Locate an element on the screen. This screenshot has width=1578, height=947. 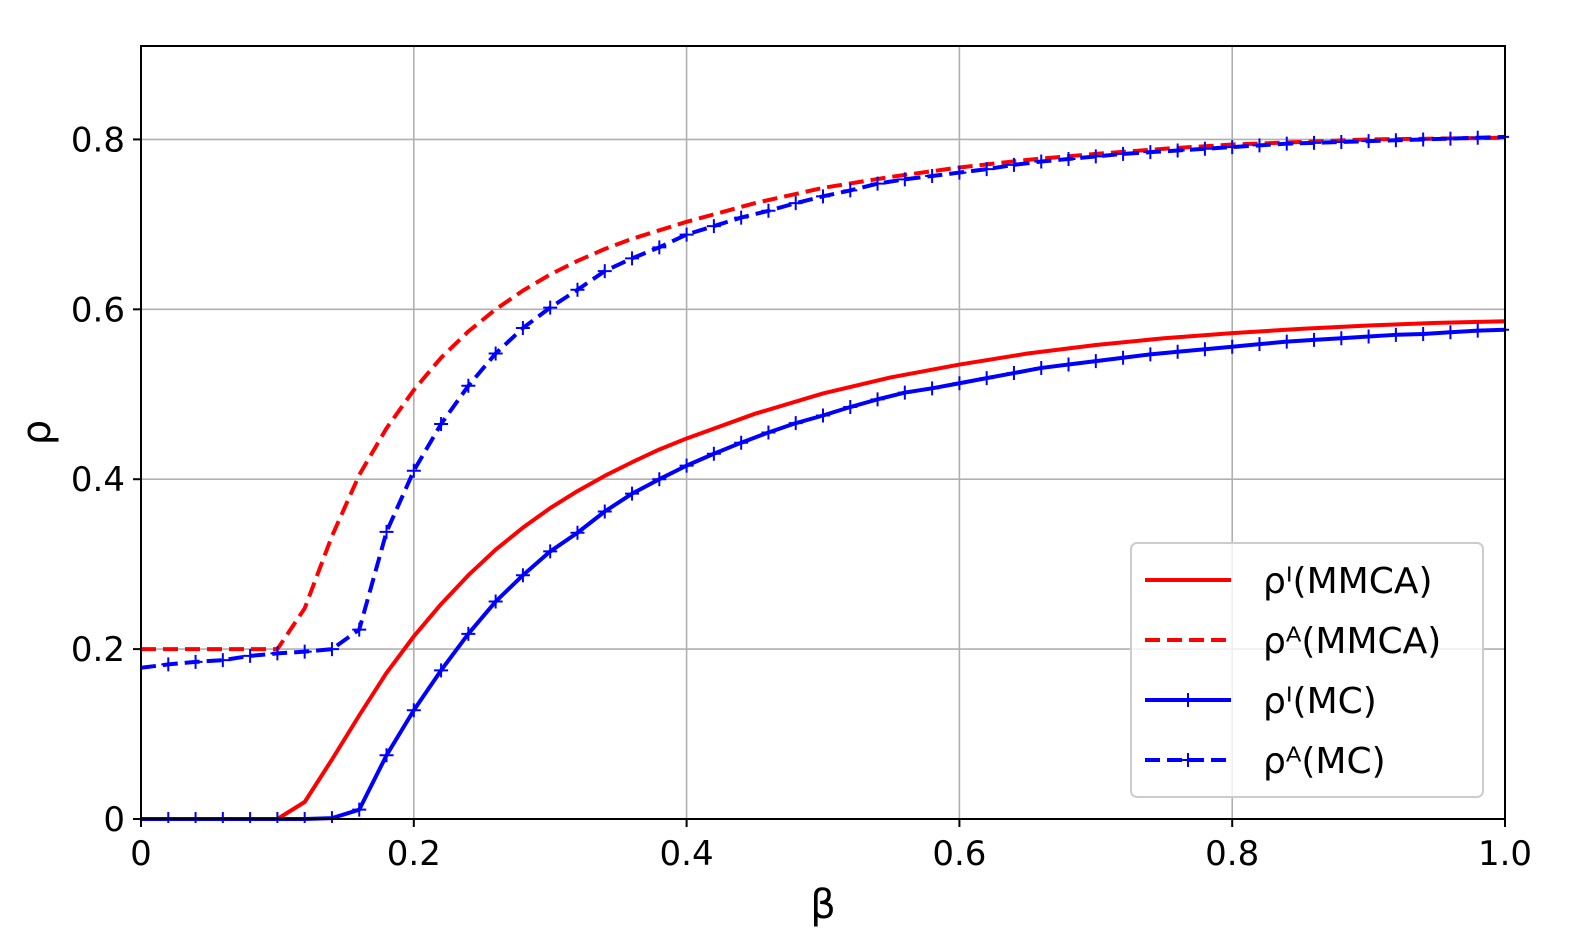
x-tick-label: 0.4 is located at coordinates (687, 854).